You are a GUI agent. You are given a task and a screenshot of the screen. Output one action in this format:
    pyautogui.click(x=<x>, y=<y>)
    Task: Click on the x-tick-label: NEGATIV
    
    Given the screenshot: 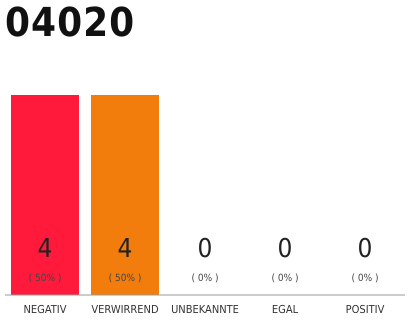 What is the action you would take?
    pyautogui.click(x=45, y=309)
    